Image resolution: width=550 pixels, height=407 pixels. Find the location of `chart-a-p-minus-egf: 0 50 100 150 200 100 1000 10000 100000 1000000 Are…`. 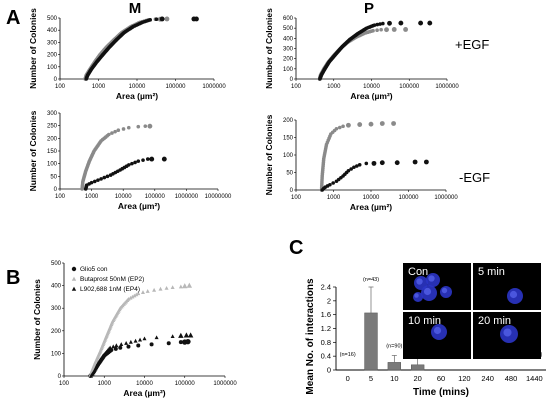

chart-a-p-minus-egf: 0 50 100 150 200 100 1000 10000 100000 1000000 Are… is located at coordinates (361, 163).